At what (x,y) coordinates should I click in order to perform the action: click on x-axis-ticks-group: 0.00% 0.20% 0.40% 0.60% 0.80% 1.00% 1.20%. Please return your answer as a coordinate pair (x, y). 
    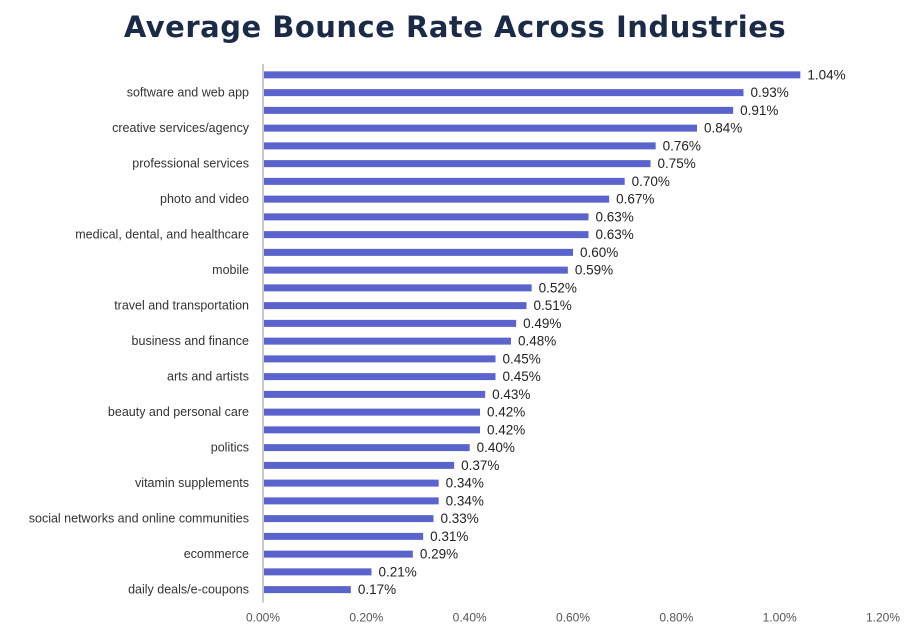
    Looking at the image, I should click on (573, 618).